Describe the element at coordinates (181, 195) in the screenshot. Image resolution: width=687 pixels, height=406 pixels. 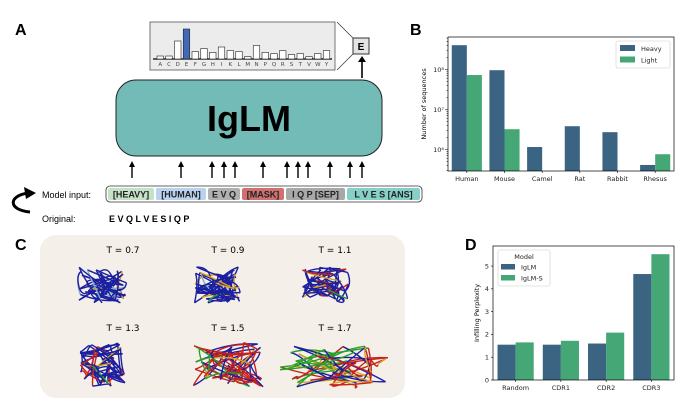
I see `token-text: [HUMAN]` at that location.